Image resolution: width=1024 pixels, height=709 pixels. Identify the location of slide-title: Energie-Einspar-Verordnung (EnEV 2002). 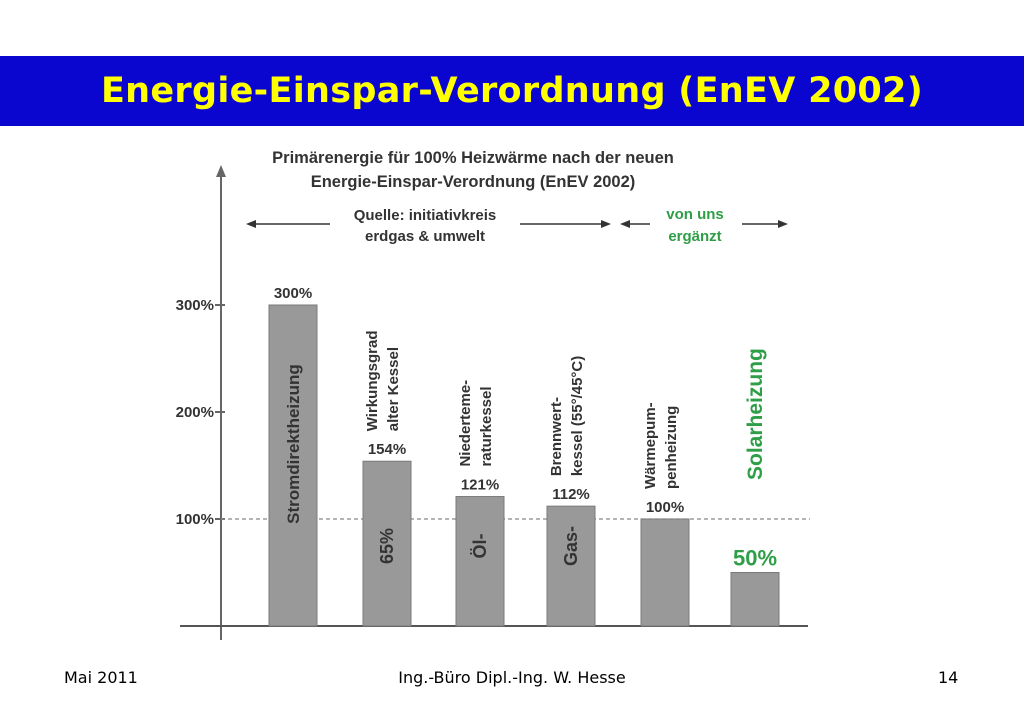
(512, 91).